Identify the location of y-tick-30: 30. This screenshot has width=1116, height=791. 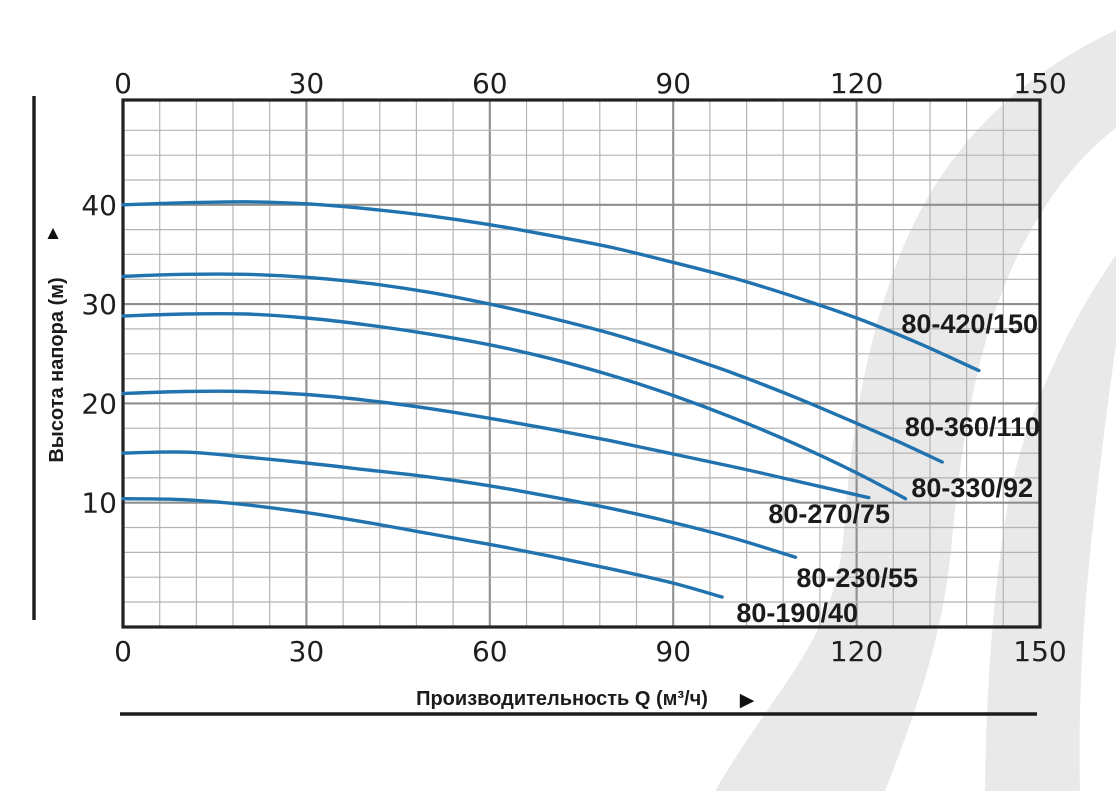
(99, 304).